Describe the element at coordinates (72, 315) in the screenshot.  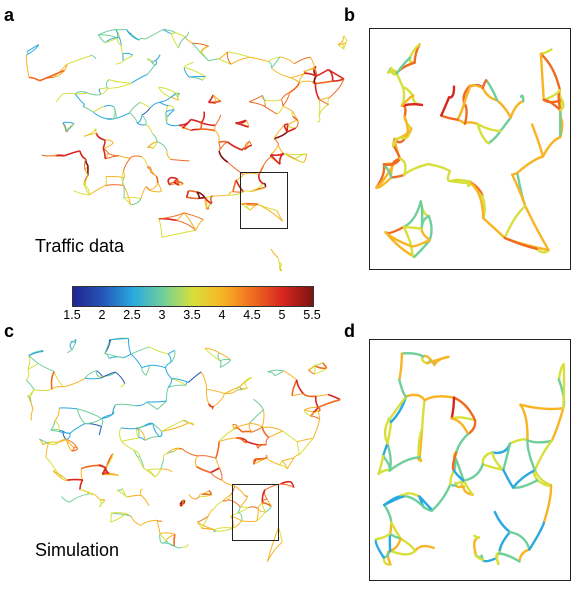
I see `colorbar-tick-label: 1.5` at that location.